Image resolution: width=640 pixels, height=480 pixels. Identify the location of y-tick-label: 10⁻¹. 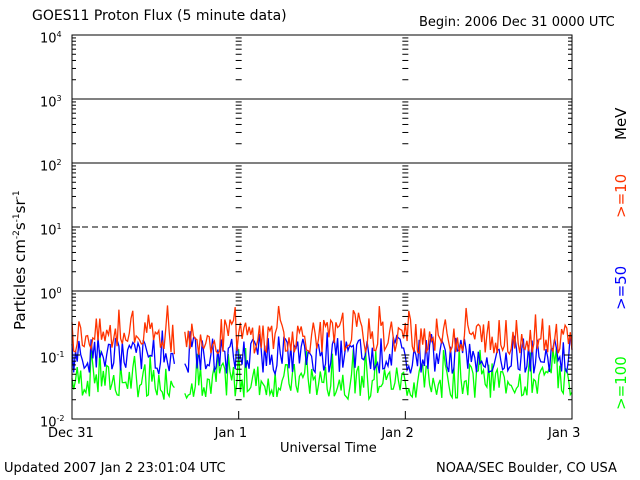
(52, 358).